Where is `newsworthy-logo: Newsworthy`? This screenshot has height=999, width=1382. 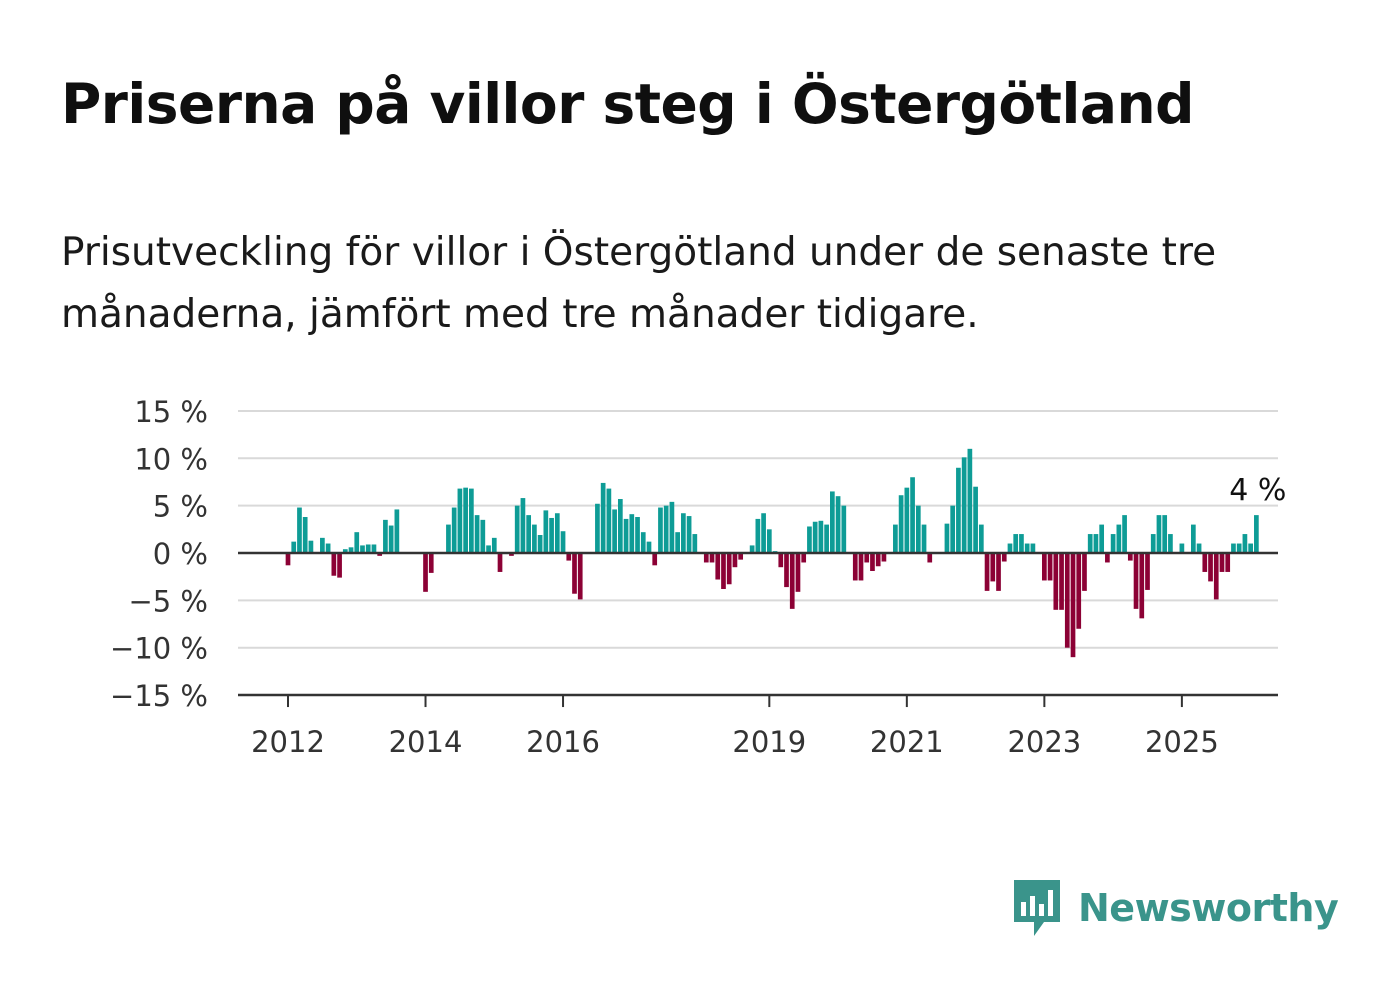
newsworthy-logo: Newsworthy is located at coordinates (1174, 908).